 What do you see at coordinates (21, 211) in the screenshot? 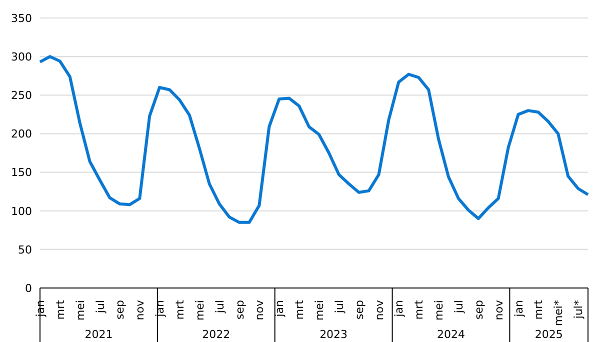
I see `y-tick-label: 100` at bounding box center [21, 211].